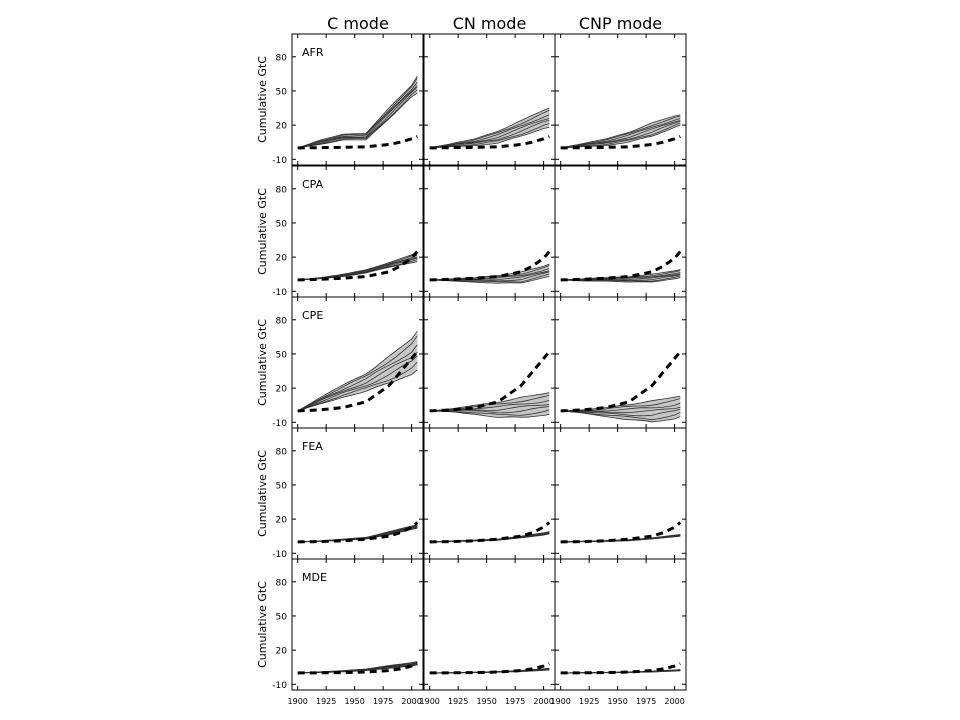 The width and height of the screenshot is (960, 720). What do you see at coordinates (490, 23) in the screenshot?
I see `column-title: CN mode` at bounding box center [490, 23].